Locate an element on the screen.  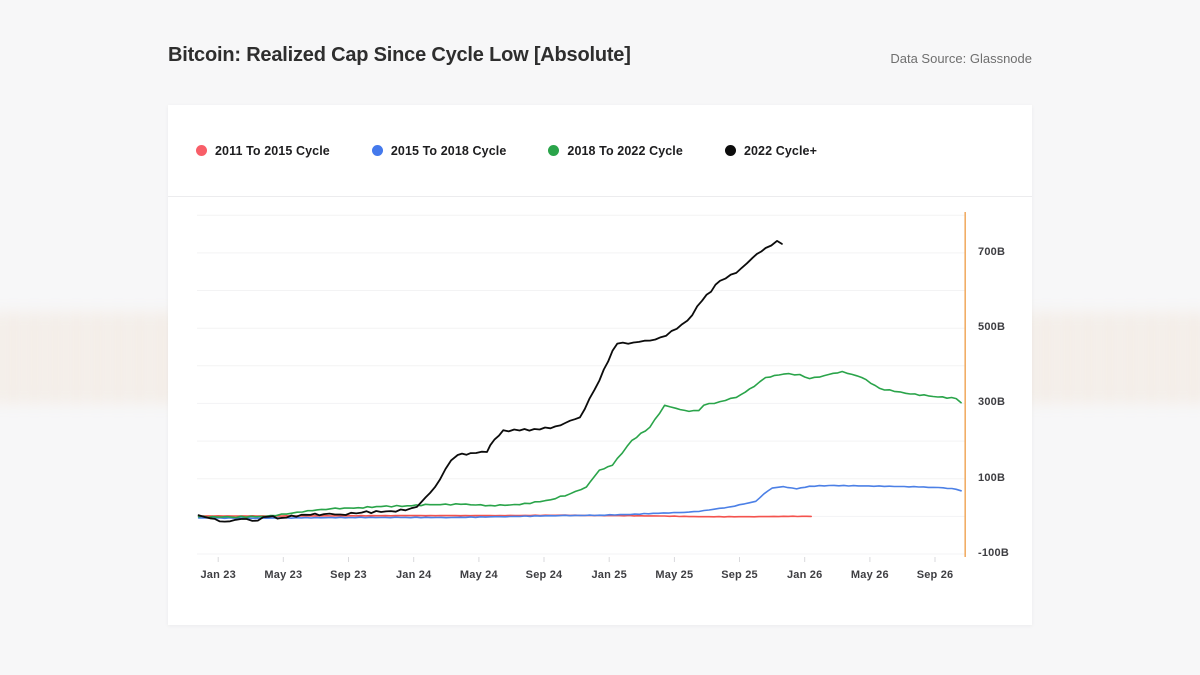
legend-item-cycle-2011-2015: 2011 To 2015 Cycle is located at coordinates (263, 151).